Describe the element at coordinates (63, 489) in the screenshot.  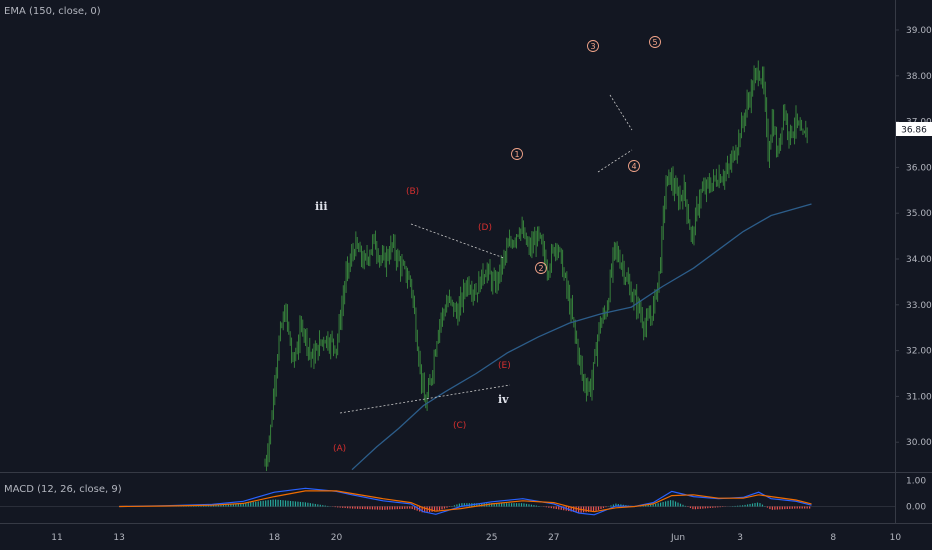
I see `macd-legend: MACD (12, 26, close, 9)` at that location.